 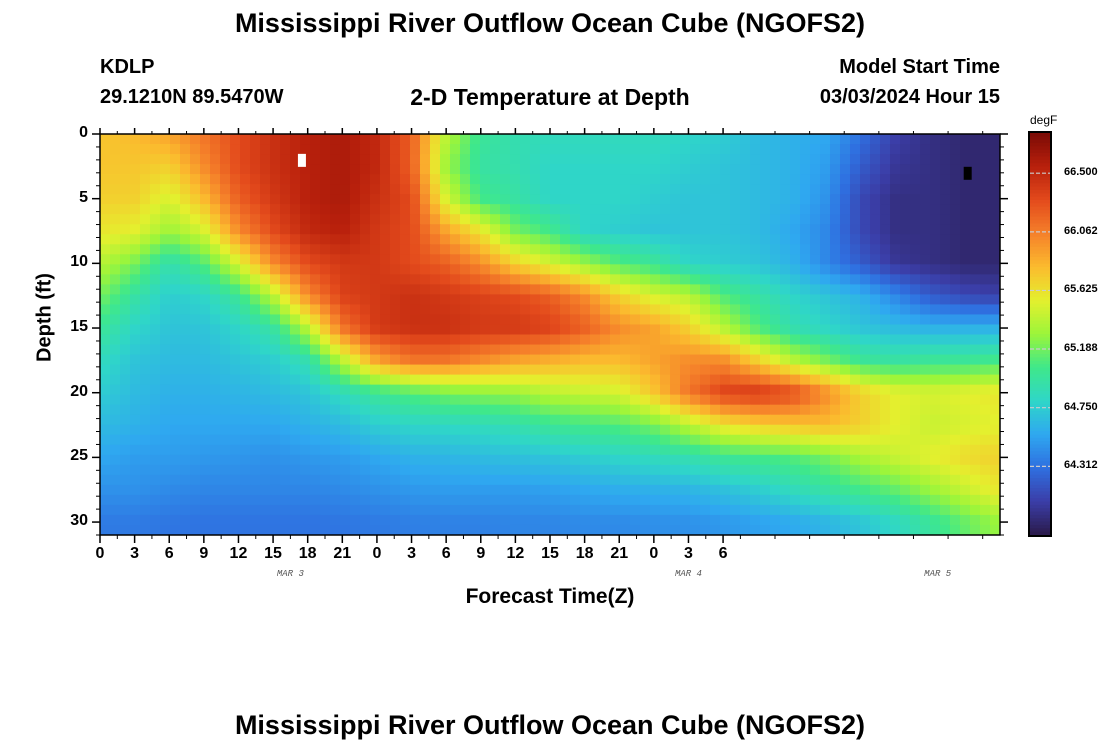 What do you see at coordinates (550, 596) in the screenshot?
I see `x-axis-label: Forecast Time(Z)` at bounding box center [550, 596].